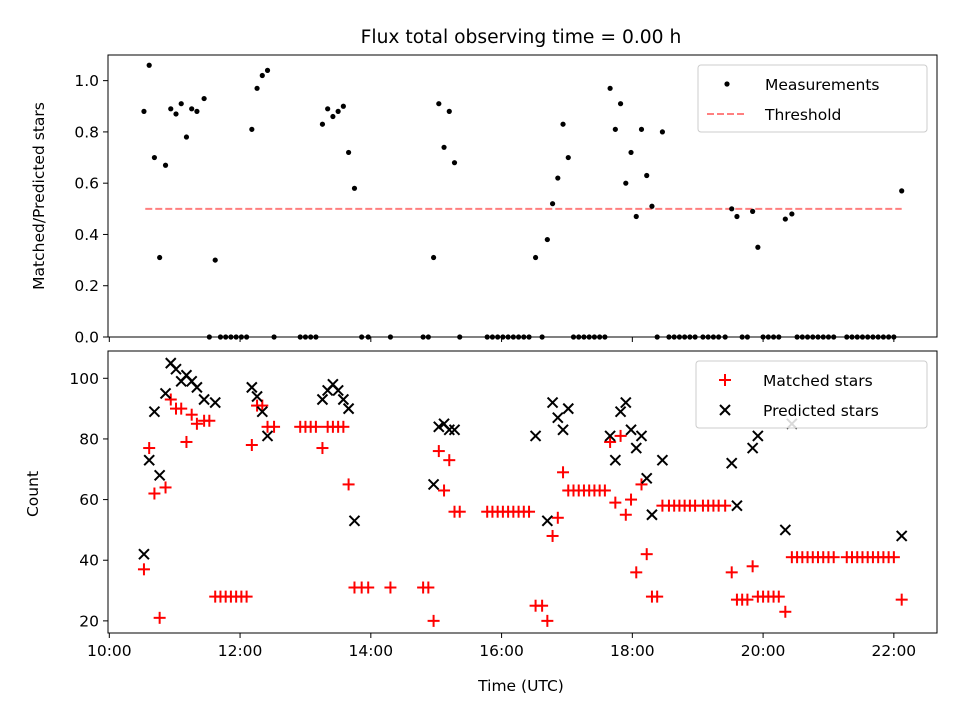 The width and height of the screenshot is (960, 720). I want to click on bottom-y-tick-label: 80, so click(89, 439).